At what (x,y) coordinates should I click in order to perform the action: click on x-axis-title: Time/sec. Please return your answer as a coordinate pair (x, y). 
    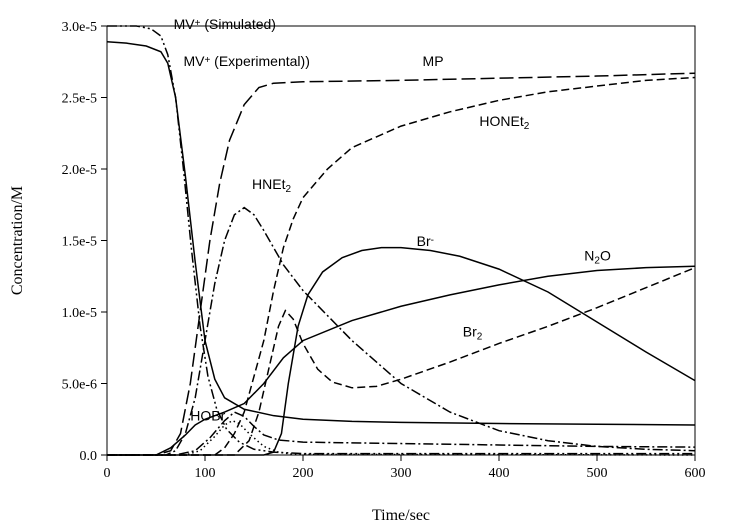
    Looking at the image, I should click on (401, 515).